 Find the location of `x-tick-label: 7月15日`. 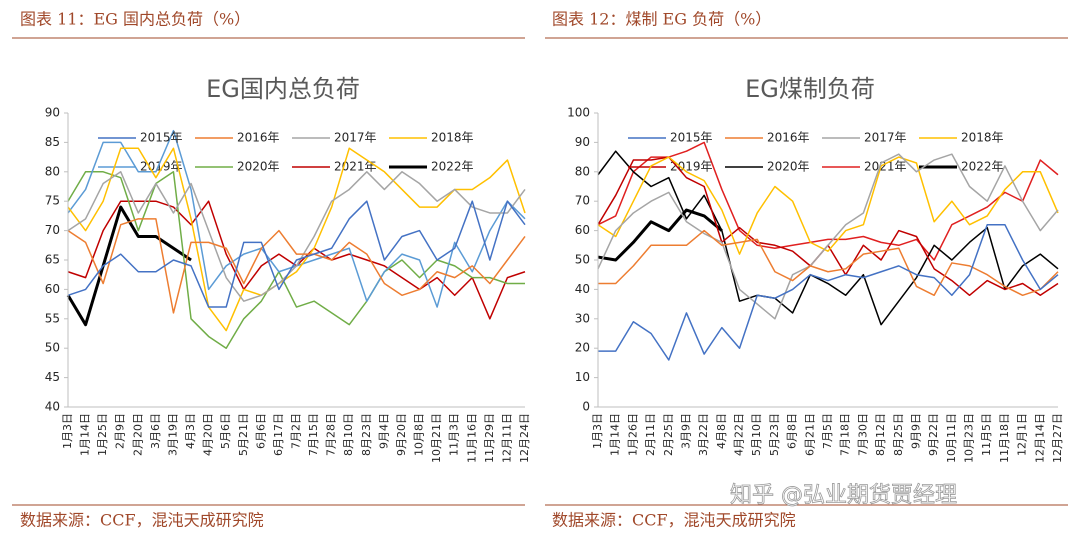

x-tick-label: 7月15日 is located at coordinates (313, 434).